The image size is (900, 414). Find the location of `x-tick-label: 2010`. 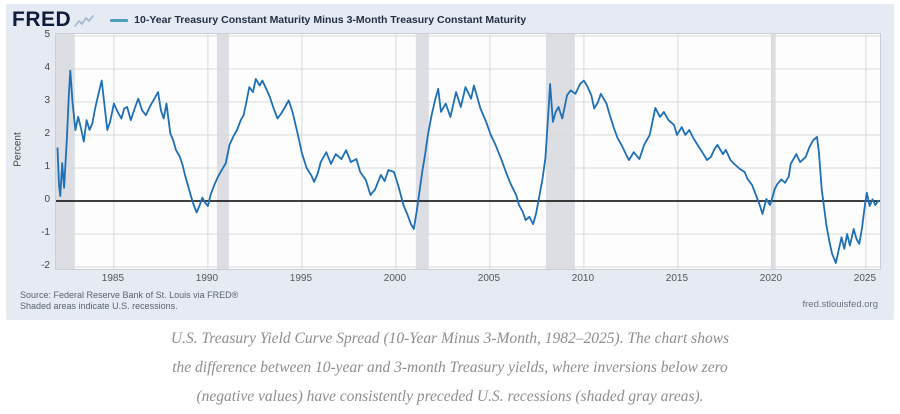

x-tick-label: 2010 is located at coordinates (583, 278).